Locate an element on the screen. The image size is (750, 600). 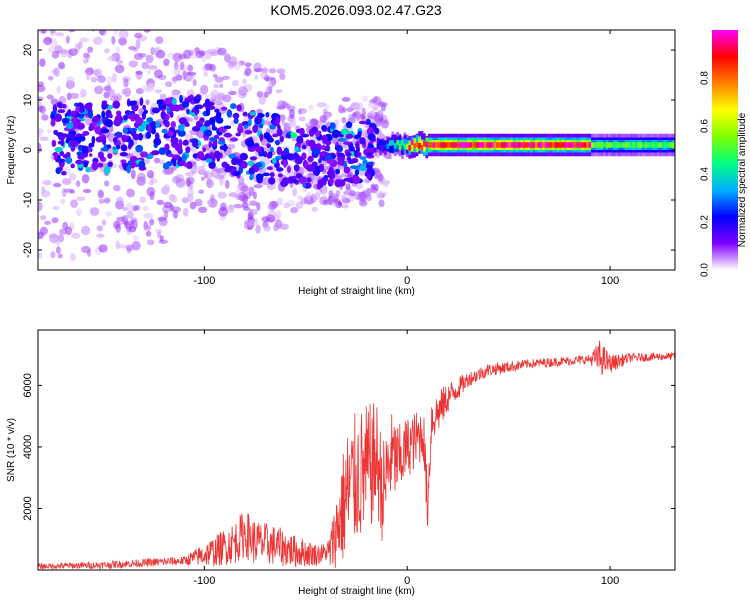
x-tick-label: 0 is located at coordinates (407, 581).